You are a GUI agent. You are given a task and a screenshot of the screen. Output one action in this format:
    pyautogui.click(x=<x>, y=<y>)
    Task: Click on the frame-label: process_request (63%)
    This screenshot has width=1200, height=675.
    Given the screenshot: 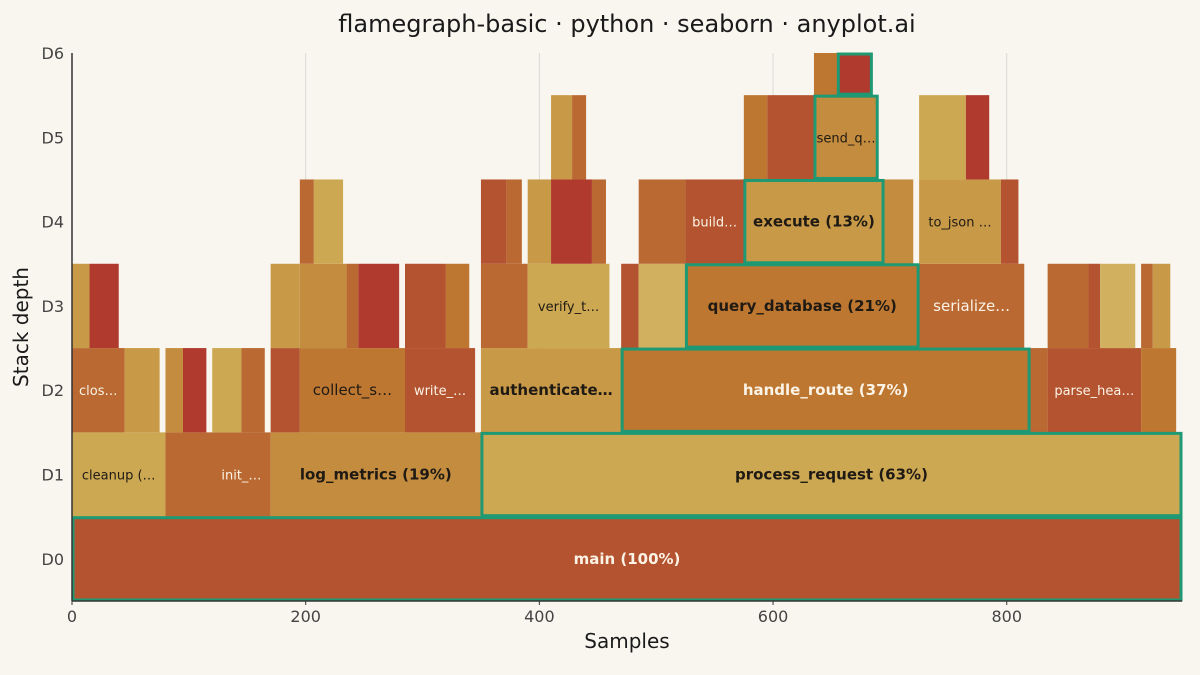 What is the action you would take?
    pyautogui.click(x=831, y=475)
    